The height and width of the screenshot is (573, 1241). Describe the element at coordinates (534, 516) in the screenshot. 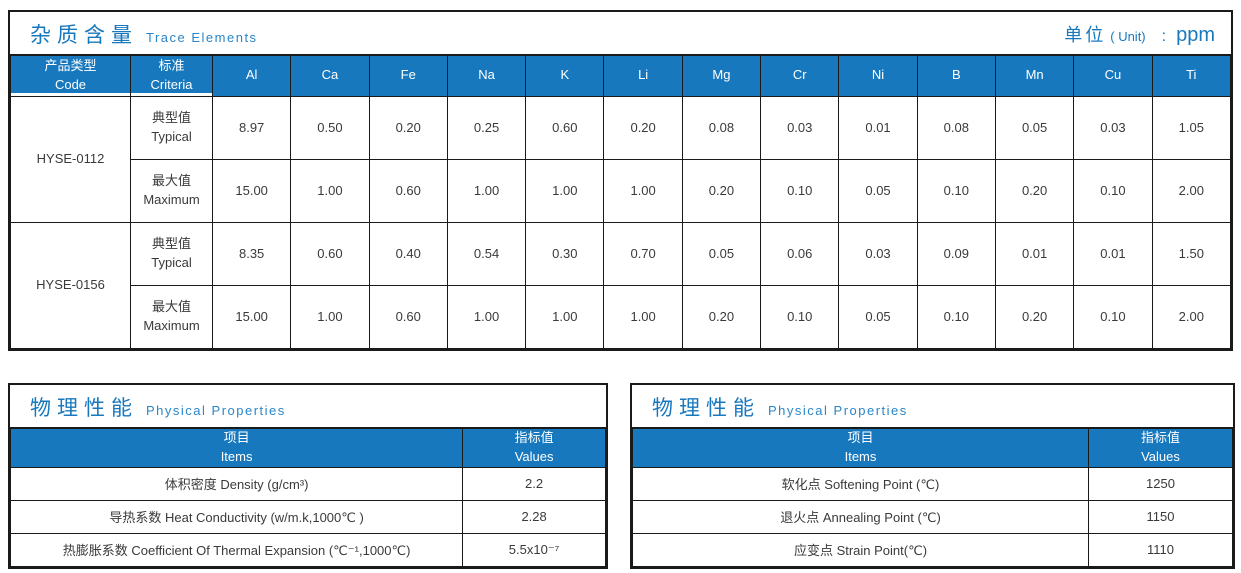

I see `value-cell: 2.28` at that location.